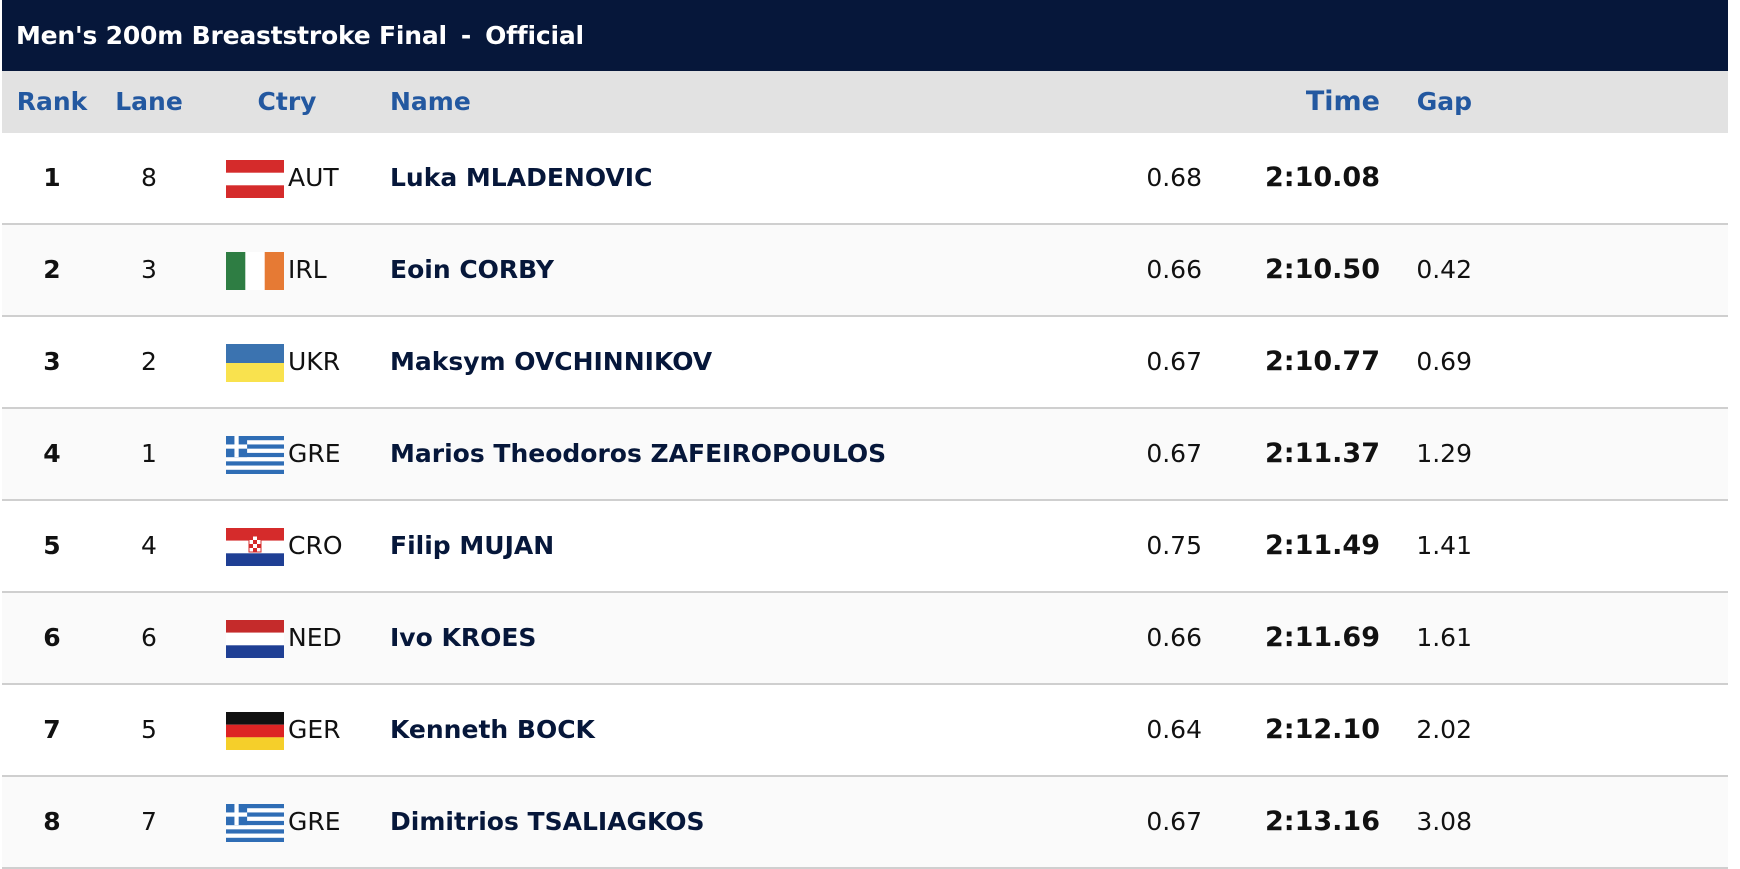  I want to click on event-title: Men's 200m Breaststroke Final, so click(231, 35).